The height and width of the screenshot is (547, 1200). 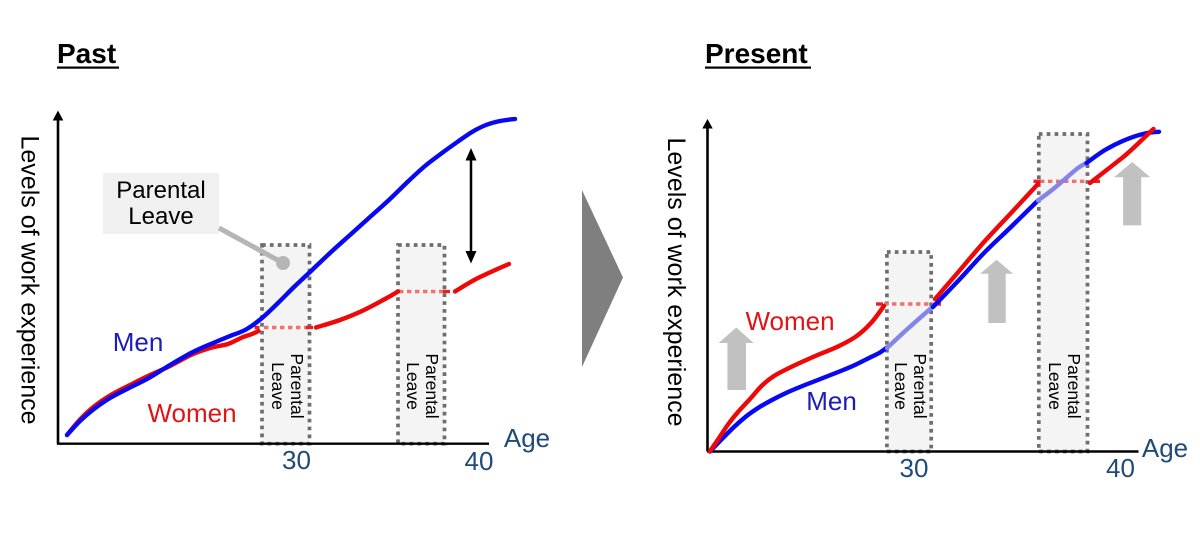 I want to click on svg-text: Present, so click(x=756, y=53).